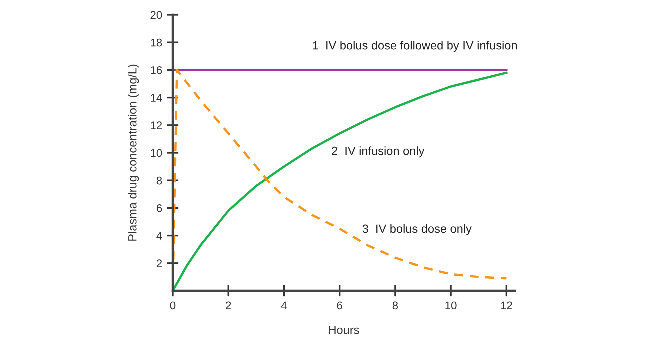 This screenshot has height=341, width=650. I want to click on series-label: 1 IV bolus dose followed by IV infusion, so click(415, 46).